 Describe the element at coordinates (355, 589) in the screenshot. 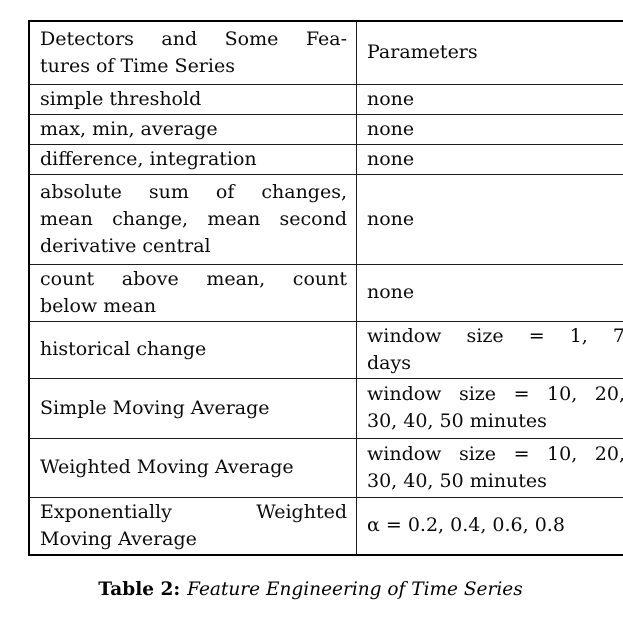

I see `caption-text: Feature Engineering of Time Series` at that location.